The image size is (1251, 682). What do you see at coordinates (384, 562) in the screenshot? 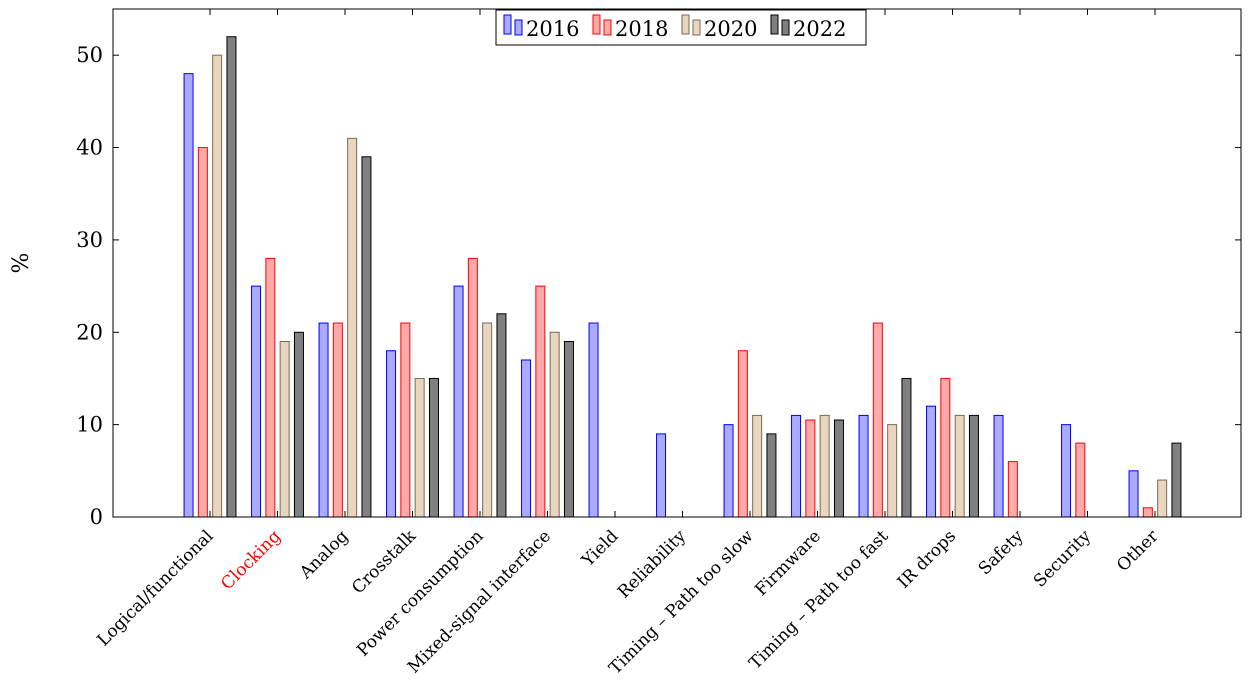
I see `x-tick-label: Crosstalk` at bounding box center [384, 562].